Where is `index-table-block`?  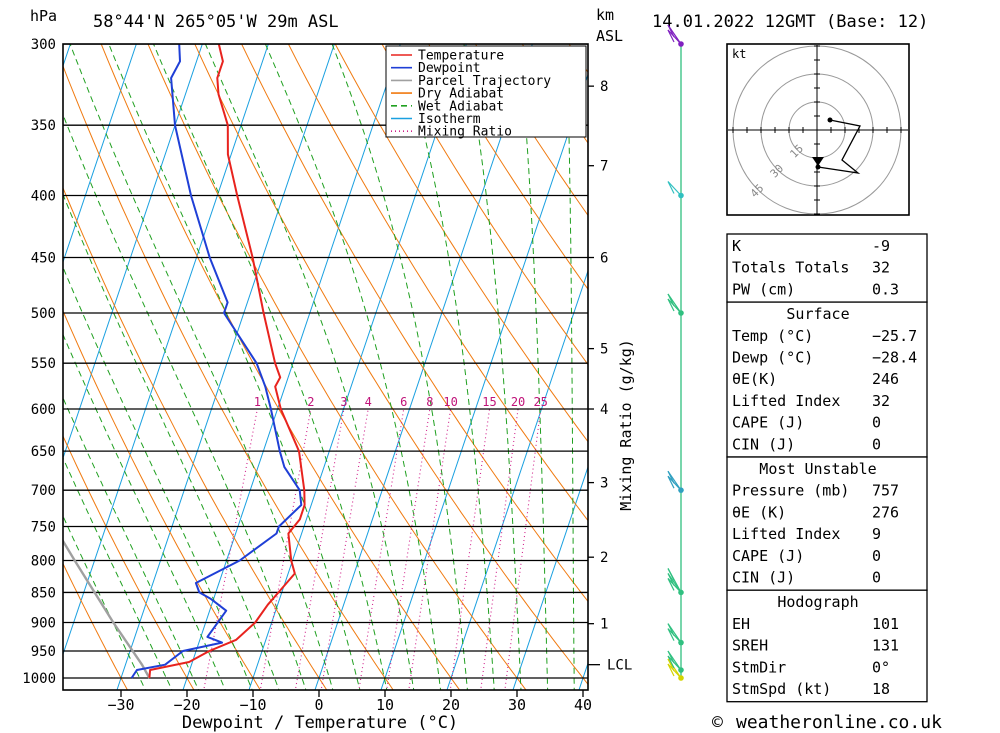 index-table-block is located at coordinates (827, 646).